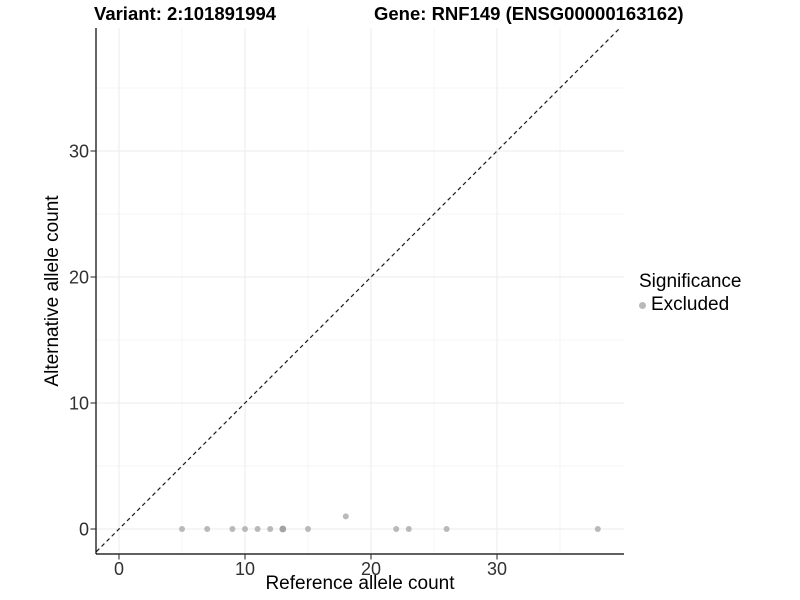 The height and width of the screenshot is (600, 800). What do you see at coordinates (360, 583) in the screenshot?
I see `x-axis-title: Reference allele count` at bounding box center [360, 583].